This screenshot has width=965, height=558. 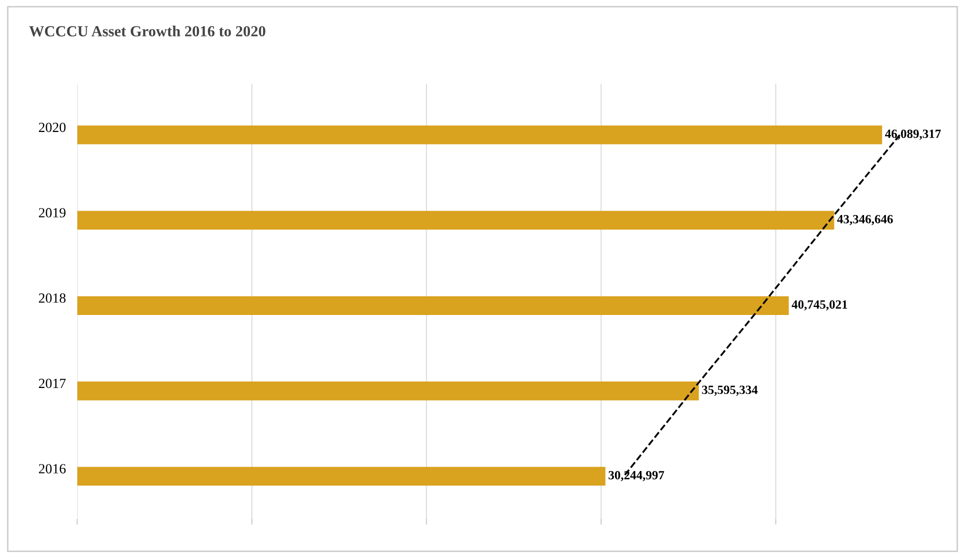 What do you see at coordinates (636, 476) in the screenshot?
I see `data-label: 30,244,997` at bounding box center [636, 476].